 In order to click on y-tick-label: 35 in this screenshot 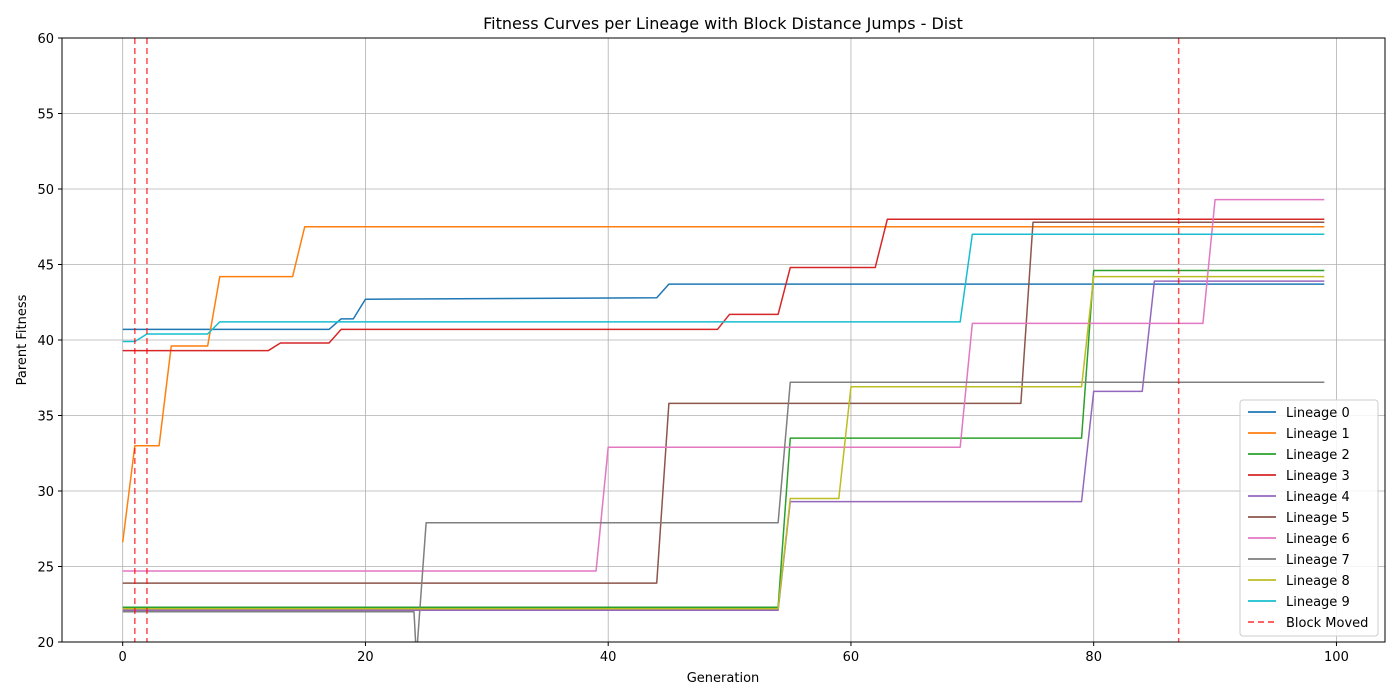, I will do `click(45, 417)`.